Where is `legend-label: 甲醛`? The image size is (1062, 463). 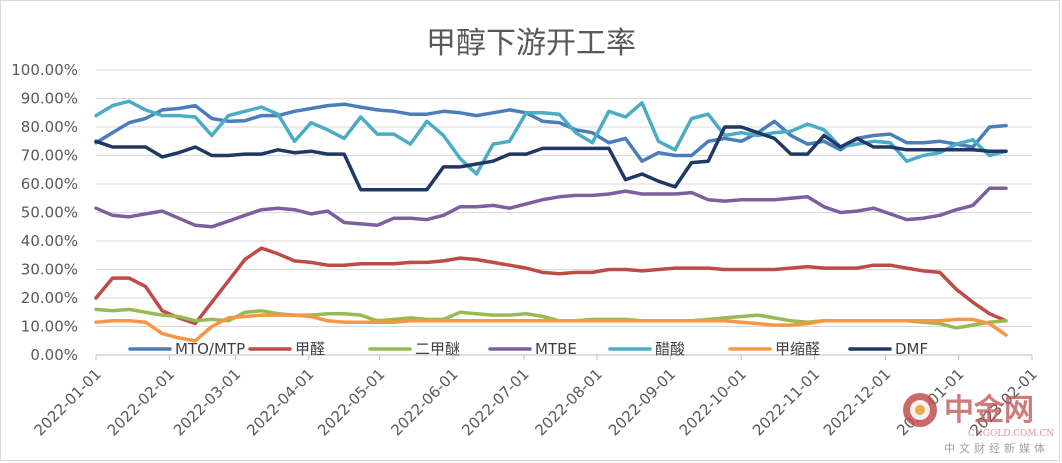
legend-label: 甲醛 is located at coordinates (310, 349).